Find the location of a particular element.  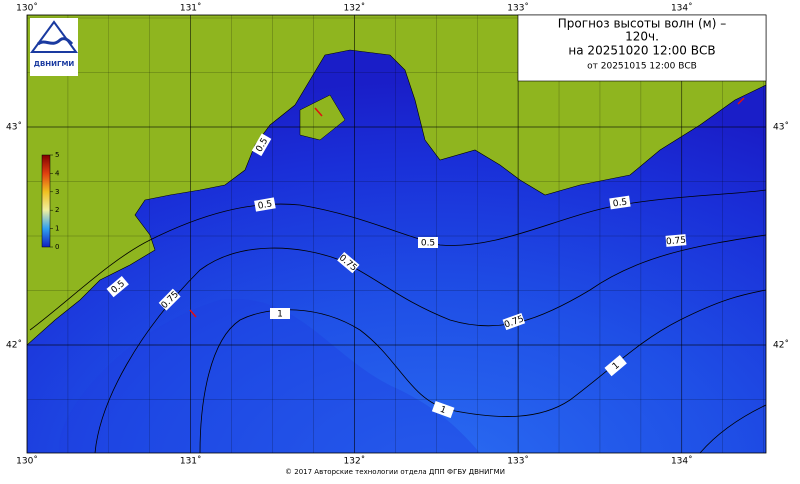

title: на 20251020 12:00 ВСВ is located at coordinates (641, 51).